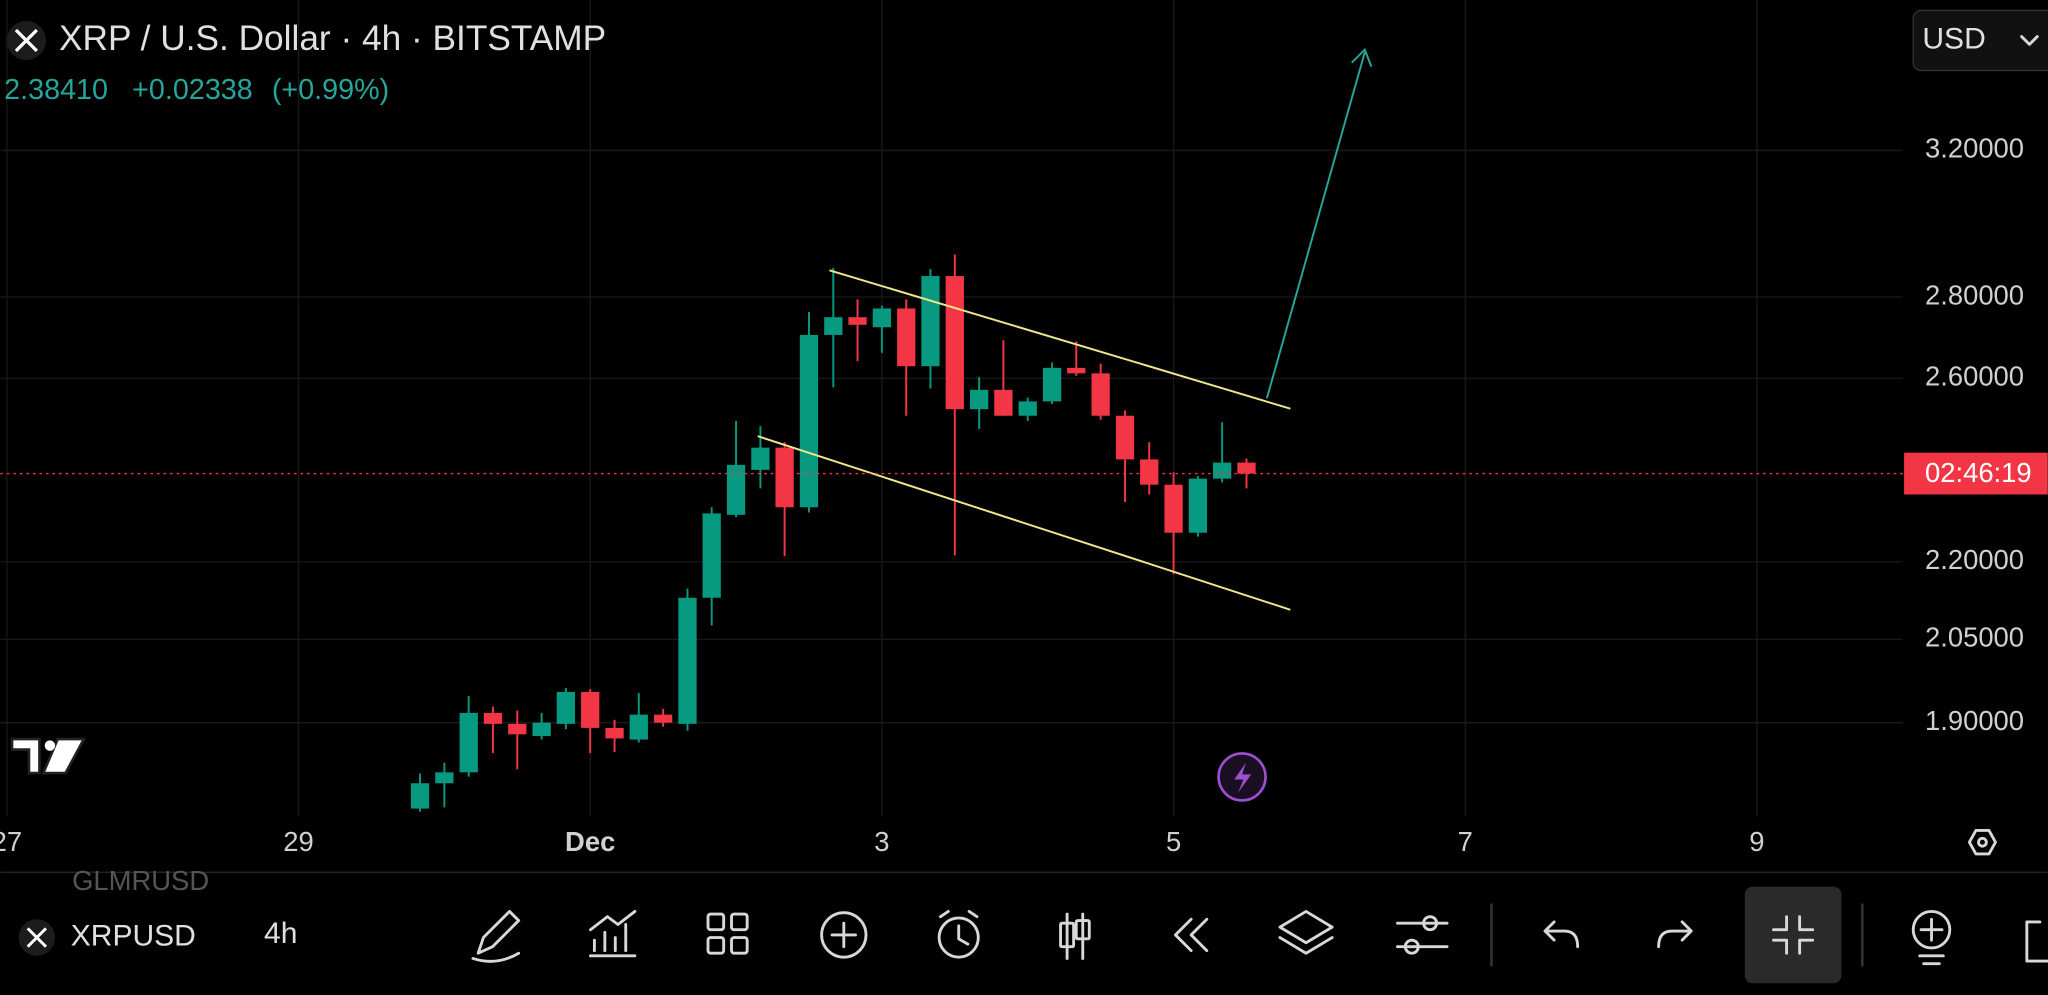  Describe the element at coordinates (2029, 40) in the screenshot. I see `dropdown-icon` at that location.